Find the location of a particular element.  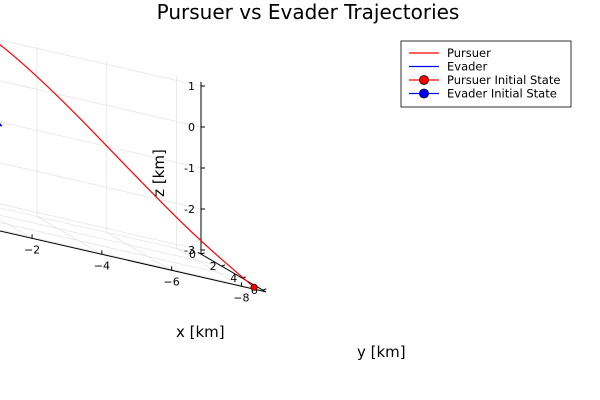

legend-label-1: Evader is located at coordinates (467, 67).